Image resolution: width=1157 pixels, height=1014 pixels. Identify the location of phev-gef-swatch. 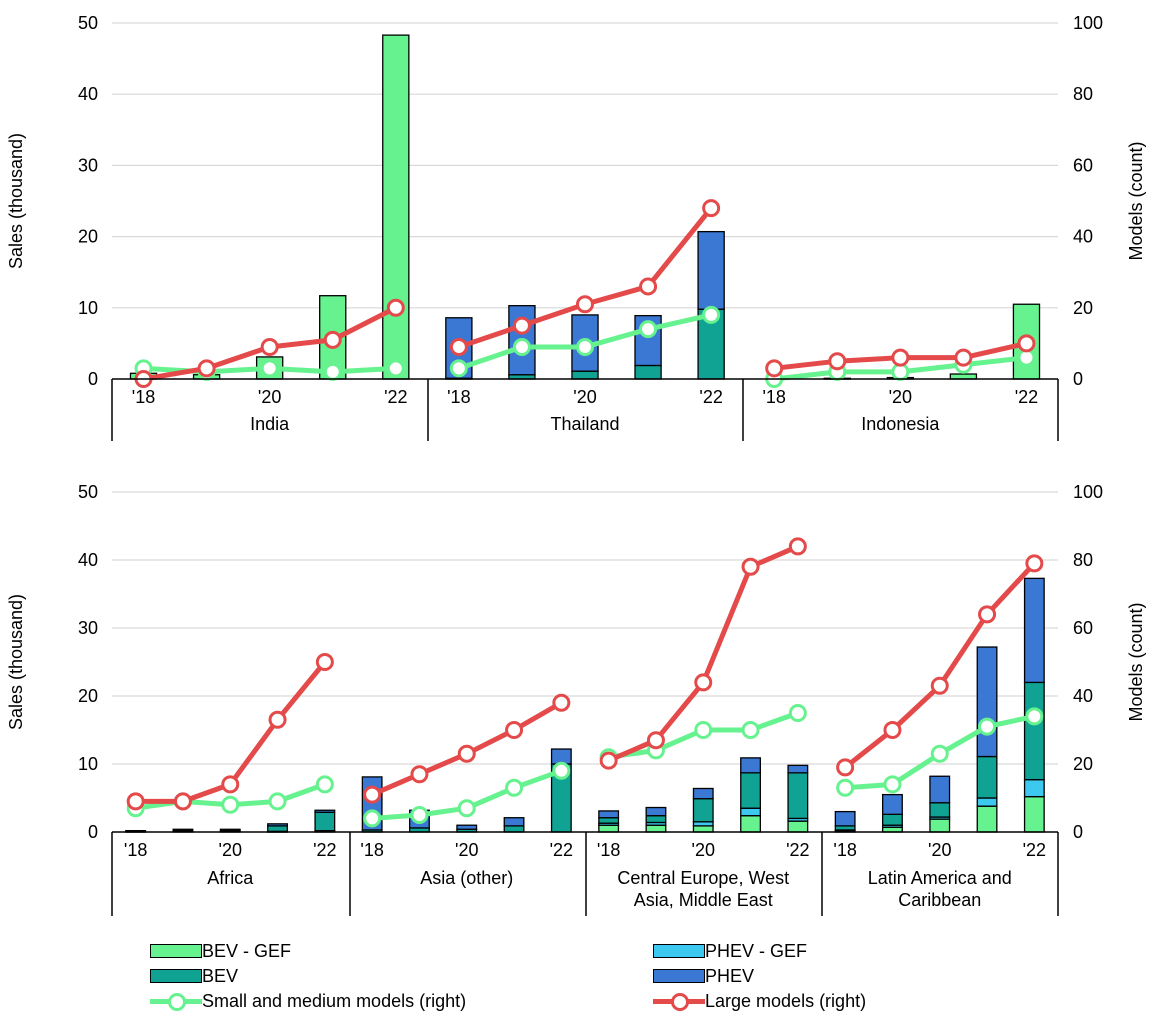
(679, 951).